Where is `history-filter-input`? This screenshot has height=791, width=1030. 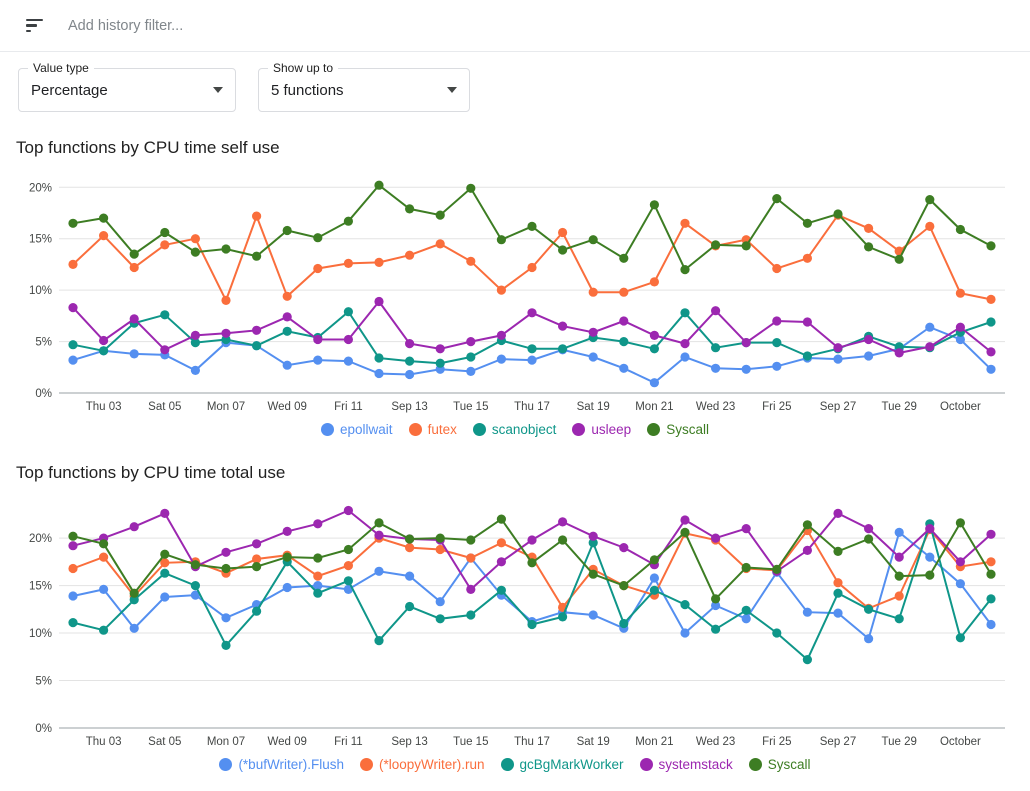 history-filter-input is located at coordinates (535, 25).